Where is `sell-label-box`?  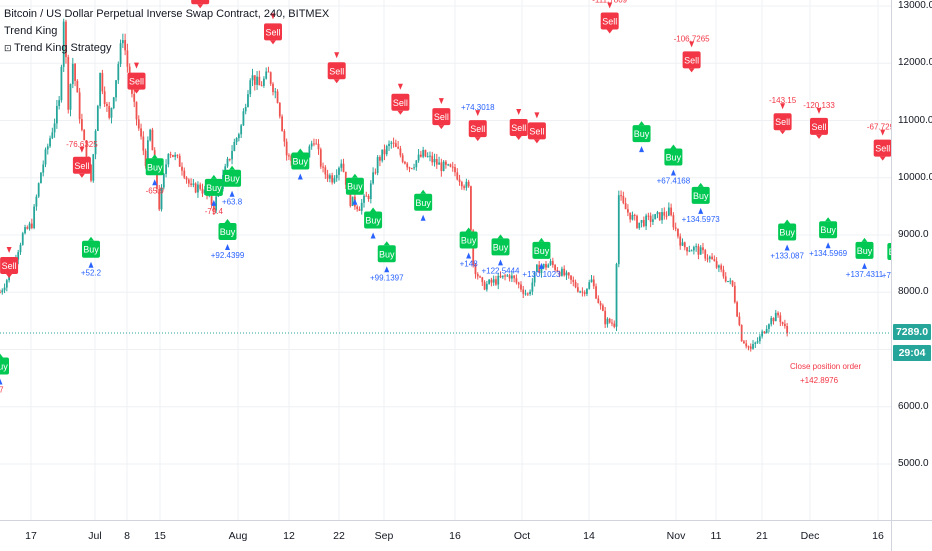 sell-label-box is located at coordinates (609, 21).